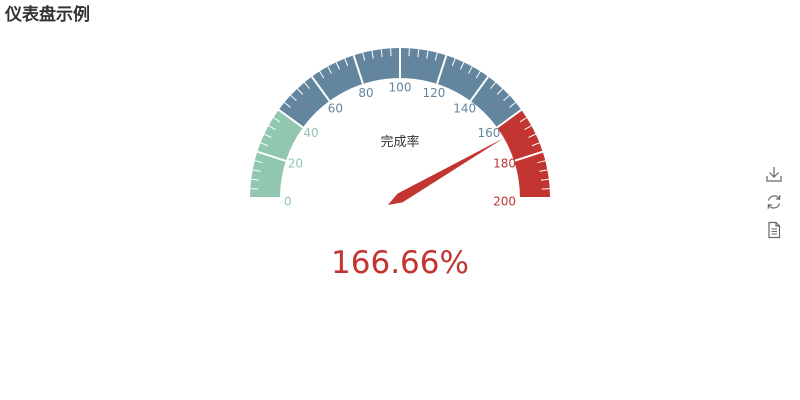 The height and width of the screenshot is (400, 800). I want to click on gauge-axis-label: 80, so click(365, 93).